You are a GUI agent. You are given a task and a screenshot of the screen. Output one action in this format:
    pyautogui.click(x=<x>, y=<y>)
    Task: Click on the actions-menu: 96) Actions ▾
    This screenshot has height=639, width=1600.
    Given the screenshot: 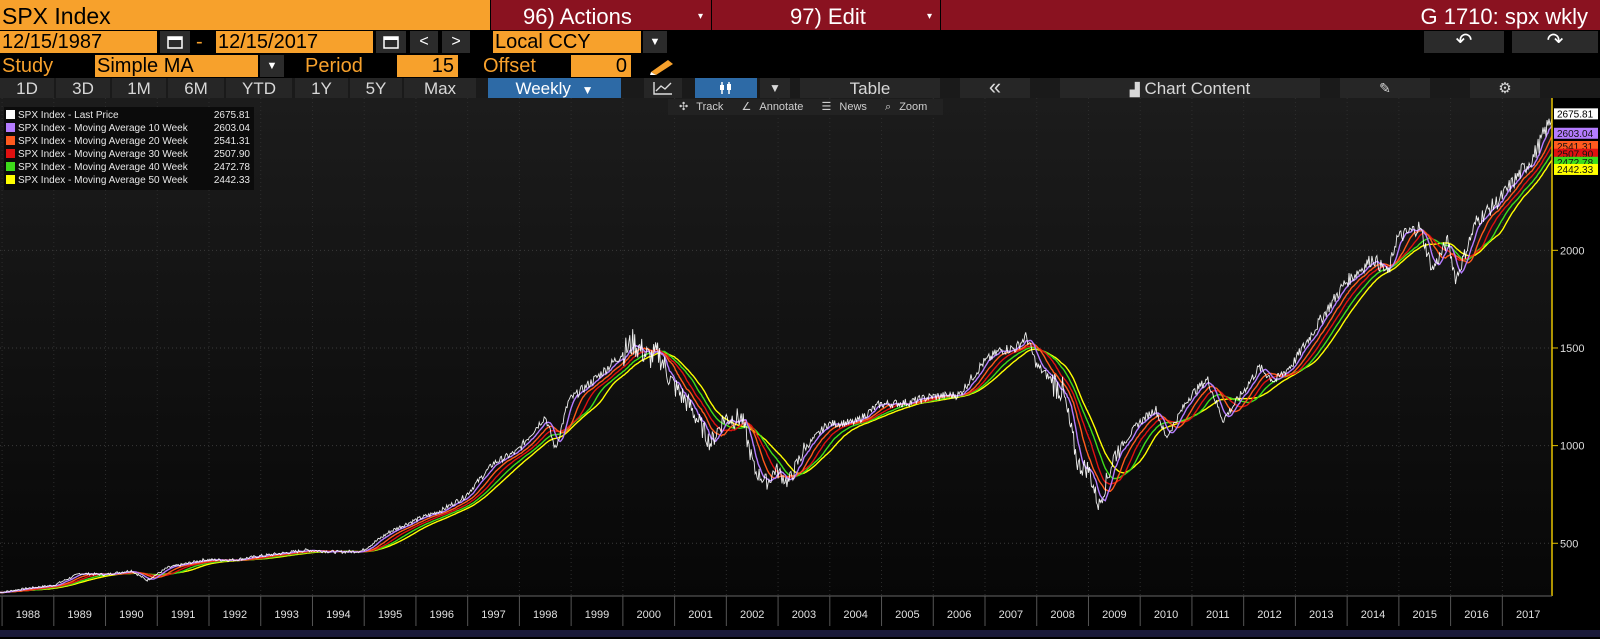 What is the action you would take?
    pyautogui.click(x=601, y=15)
    